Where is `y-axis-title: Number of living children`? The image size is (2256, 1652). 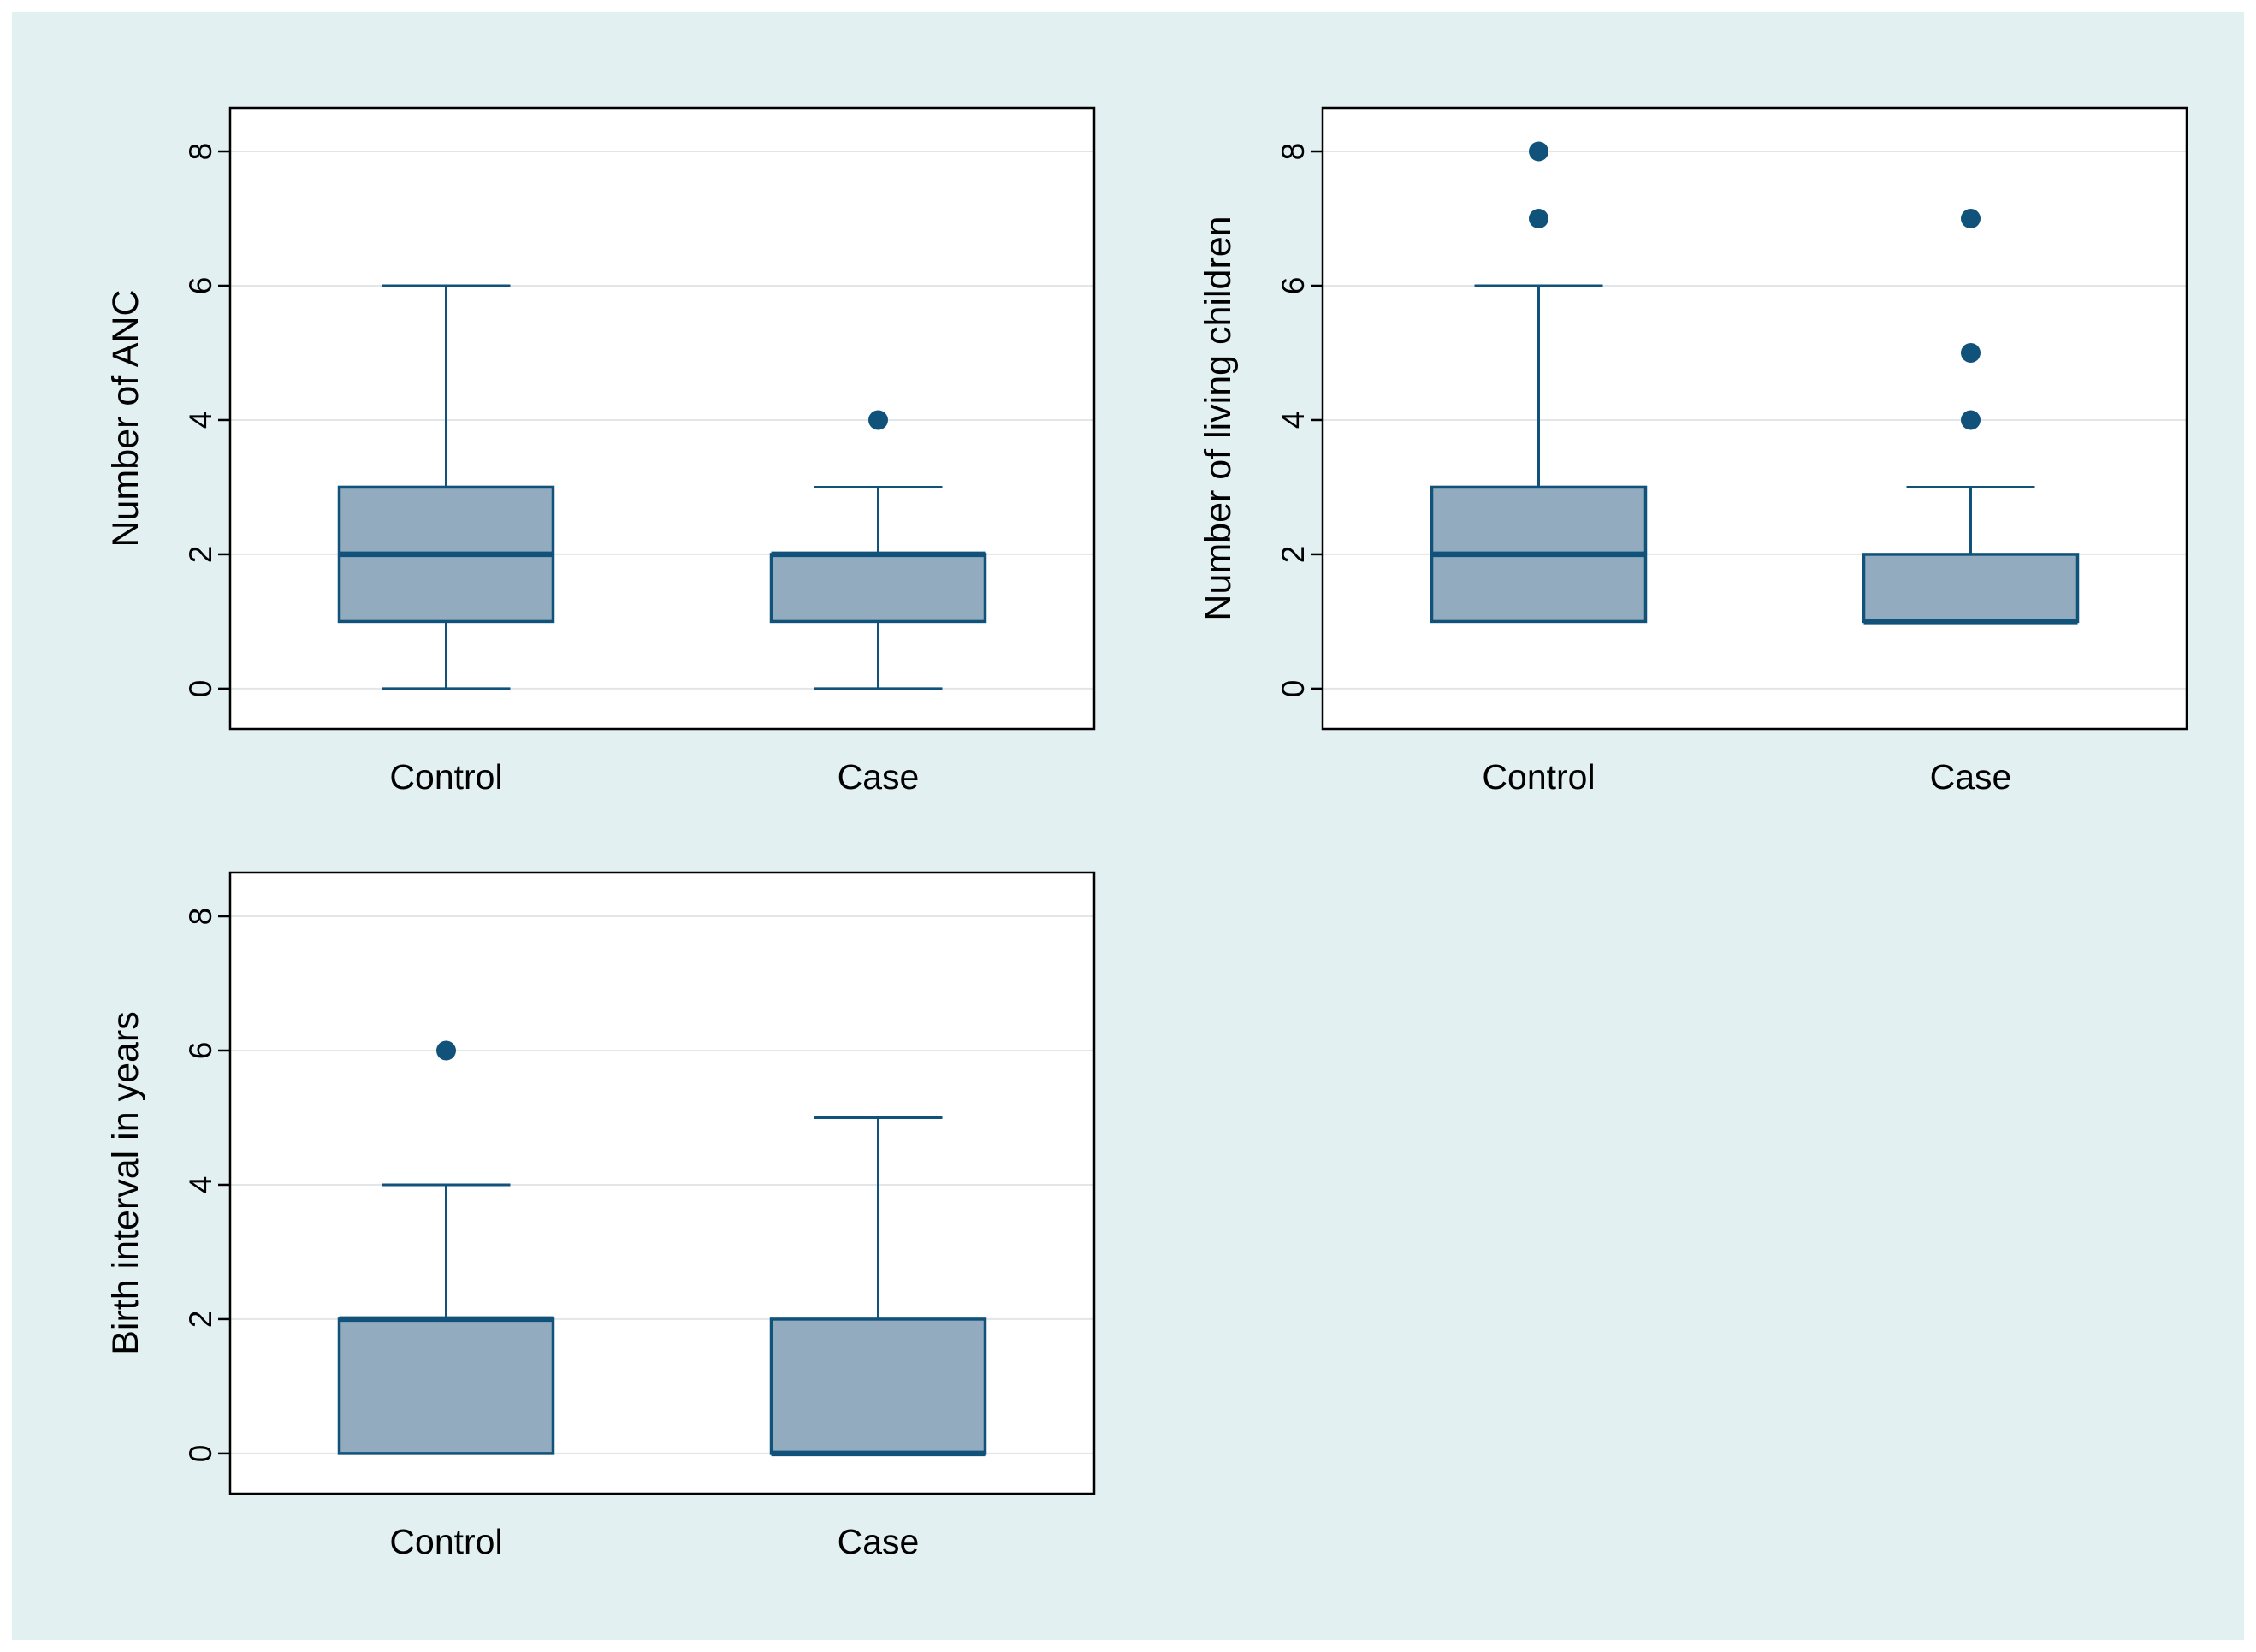
y-axis-title: Number of living children is located at coordinates (1219, 418).